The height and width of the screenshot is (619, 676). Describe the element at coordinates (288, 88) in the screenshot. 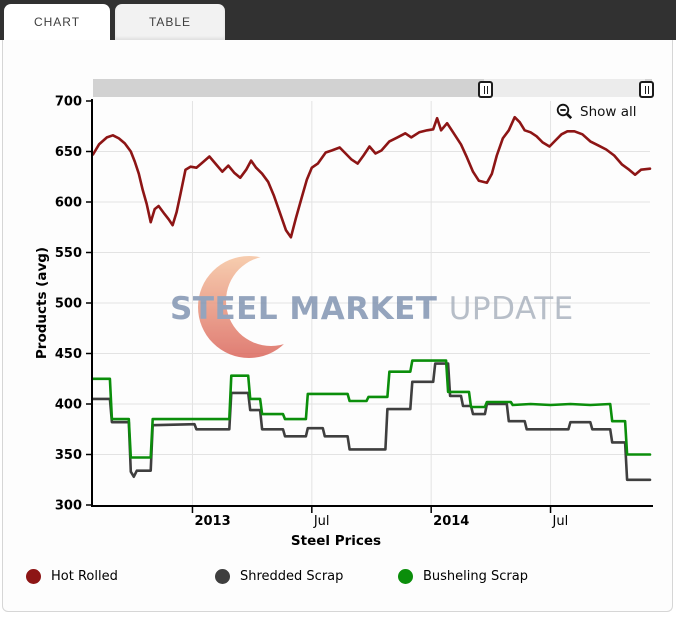

I see `scrollbar-selected-range` at that location.